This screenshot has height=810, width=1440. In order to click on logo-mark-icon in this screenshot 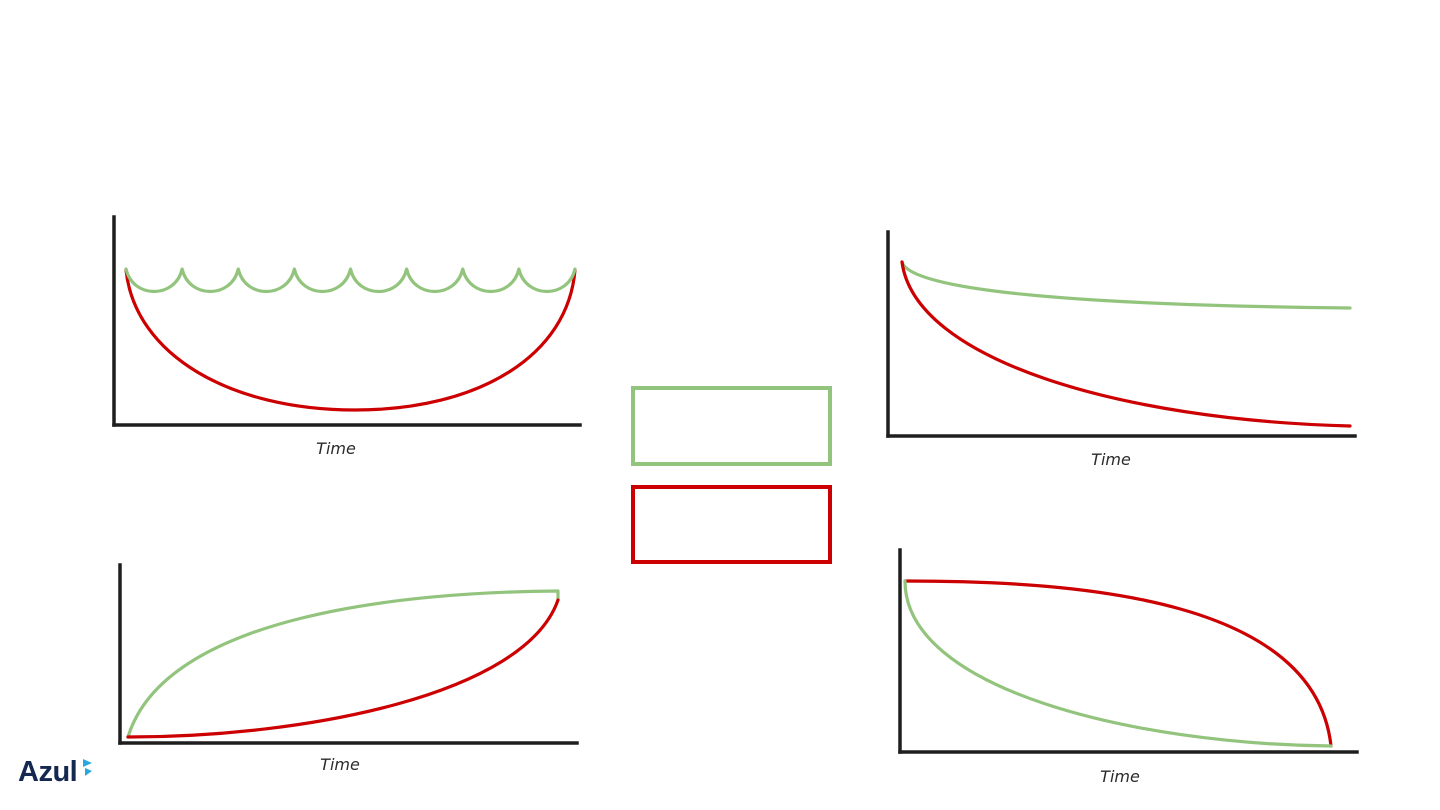, I will do `click(88, 767)`.